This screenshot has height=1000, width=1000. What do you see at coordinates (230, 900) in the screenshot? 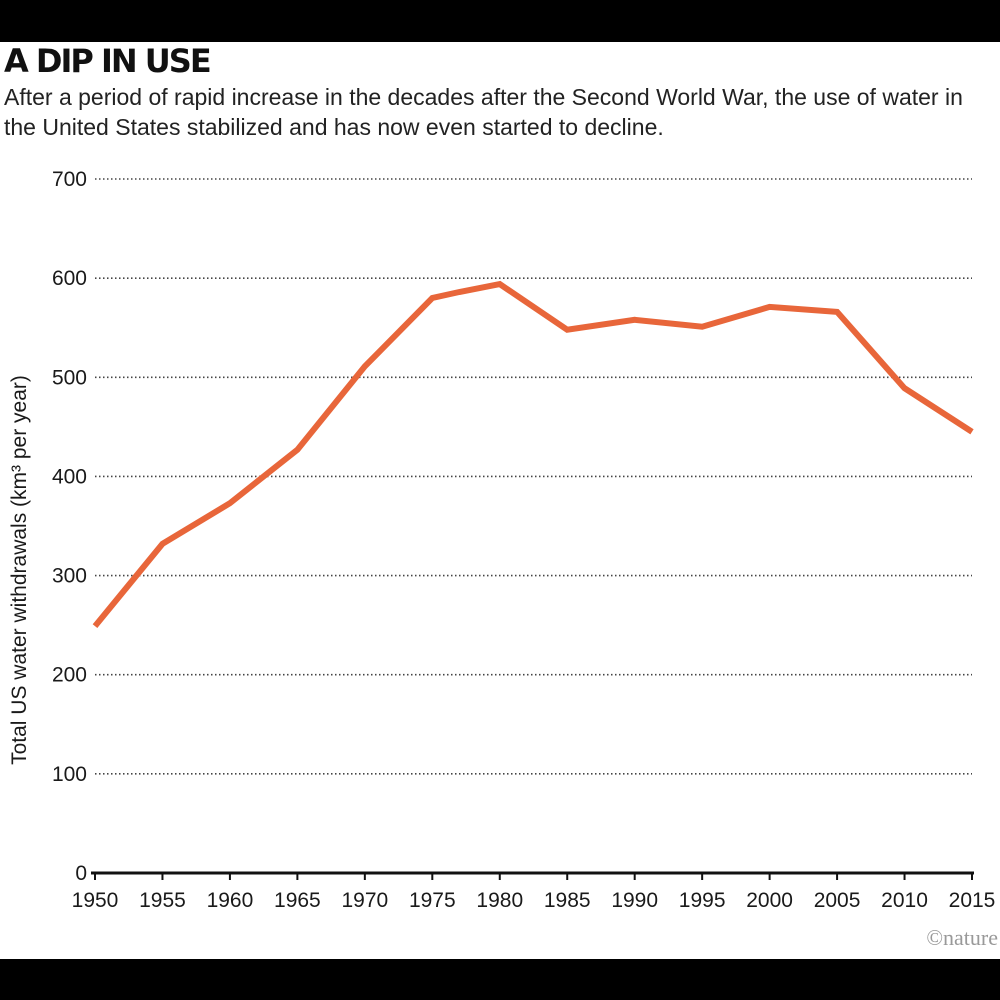
I see `x-tick-label: 1960` at bounding box center [230, 900].